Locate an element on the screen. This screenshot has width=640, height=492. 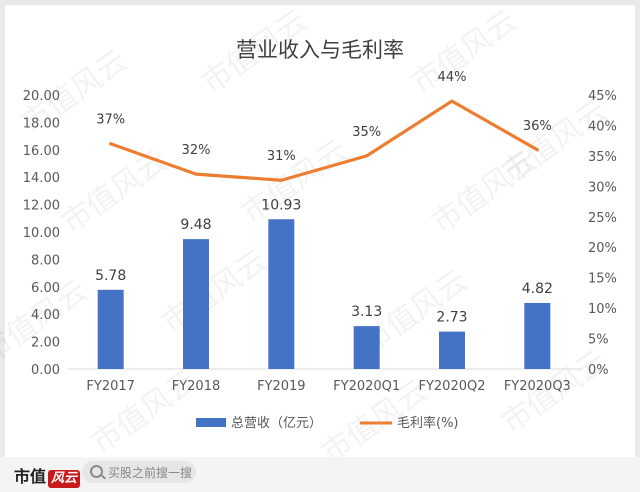
right-axis-tick: 20% is located at coordinates (602, 248).